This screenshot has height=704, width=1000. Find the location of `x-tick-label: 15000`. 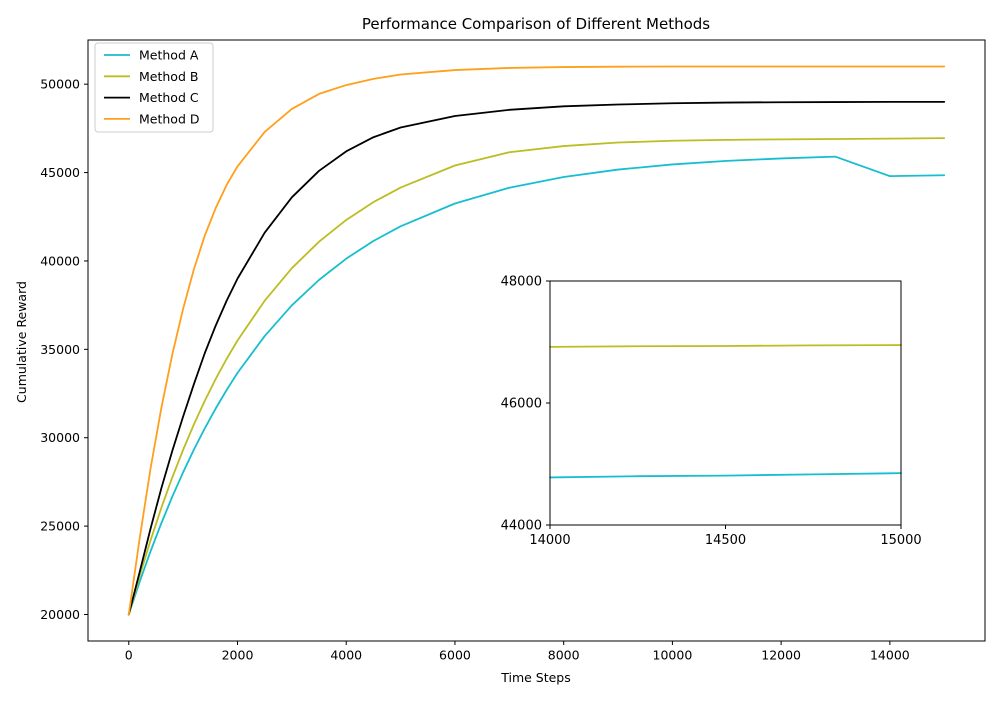

x-tick-label: 15000 is located at coordinates (900, 540).